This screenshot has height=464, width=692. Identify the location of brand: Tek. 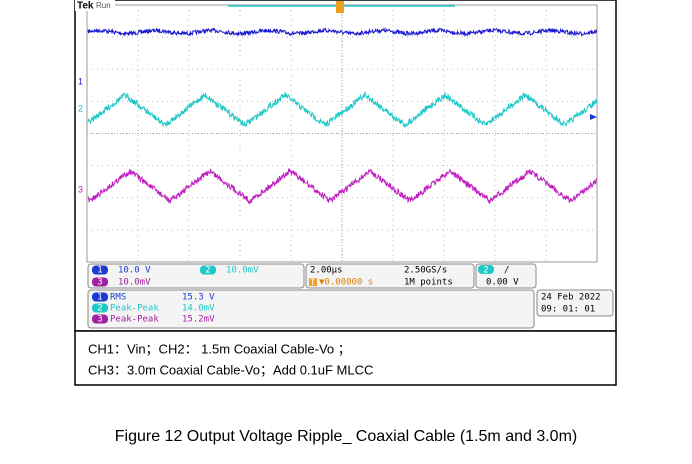
(85, 6).